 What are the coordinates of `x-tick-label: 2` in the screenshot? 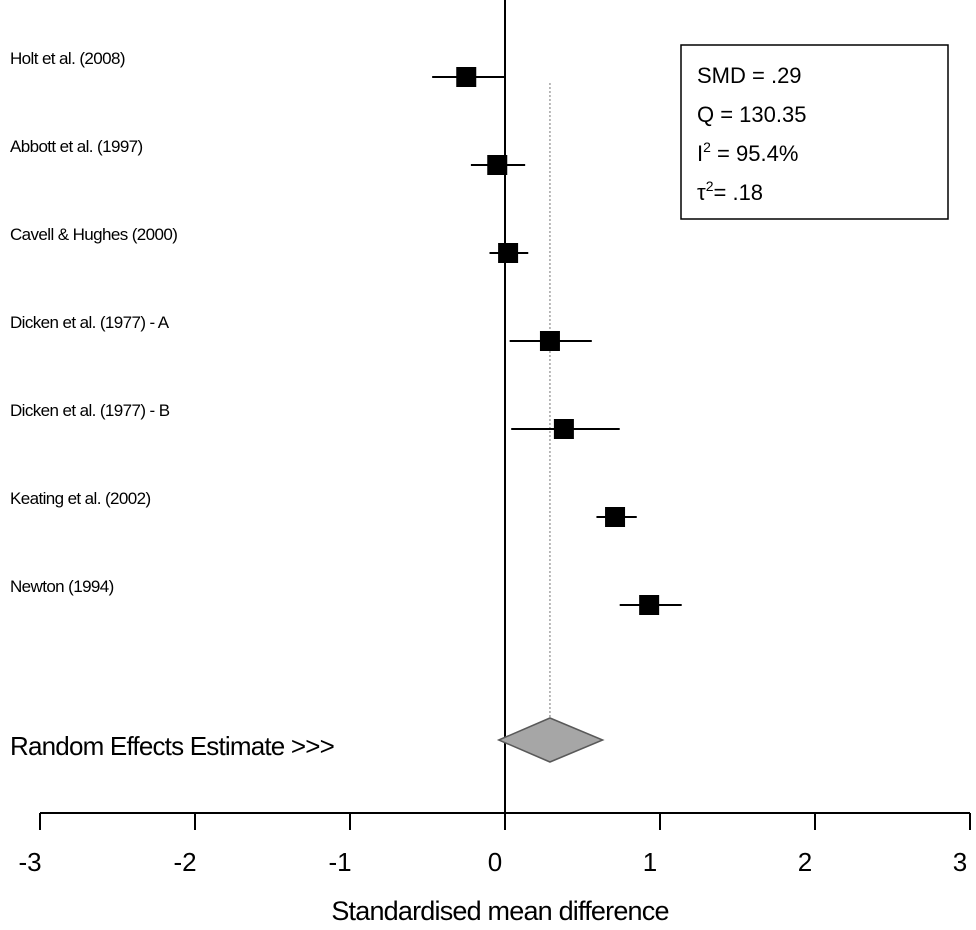 It's located at (805, 862).